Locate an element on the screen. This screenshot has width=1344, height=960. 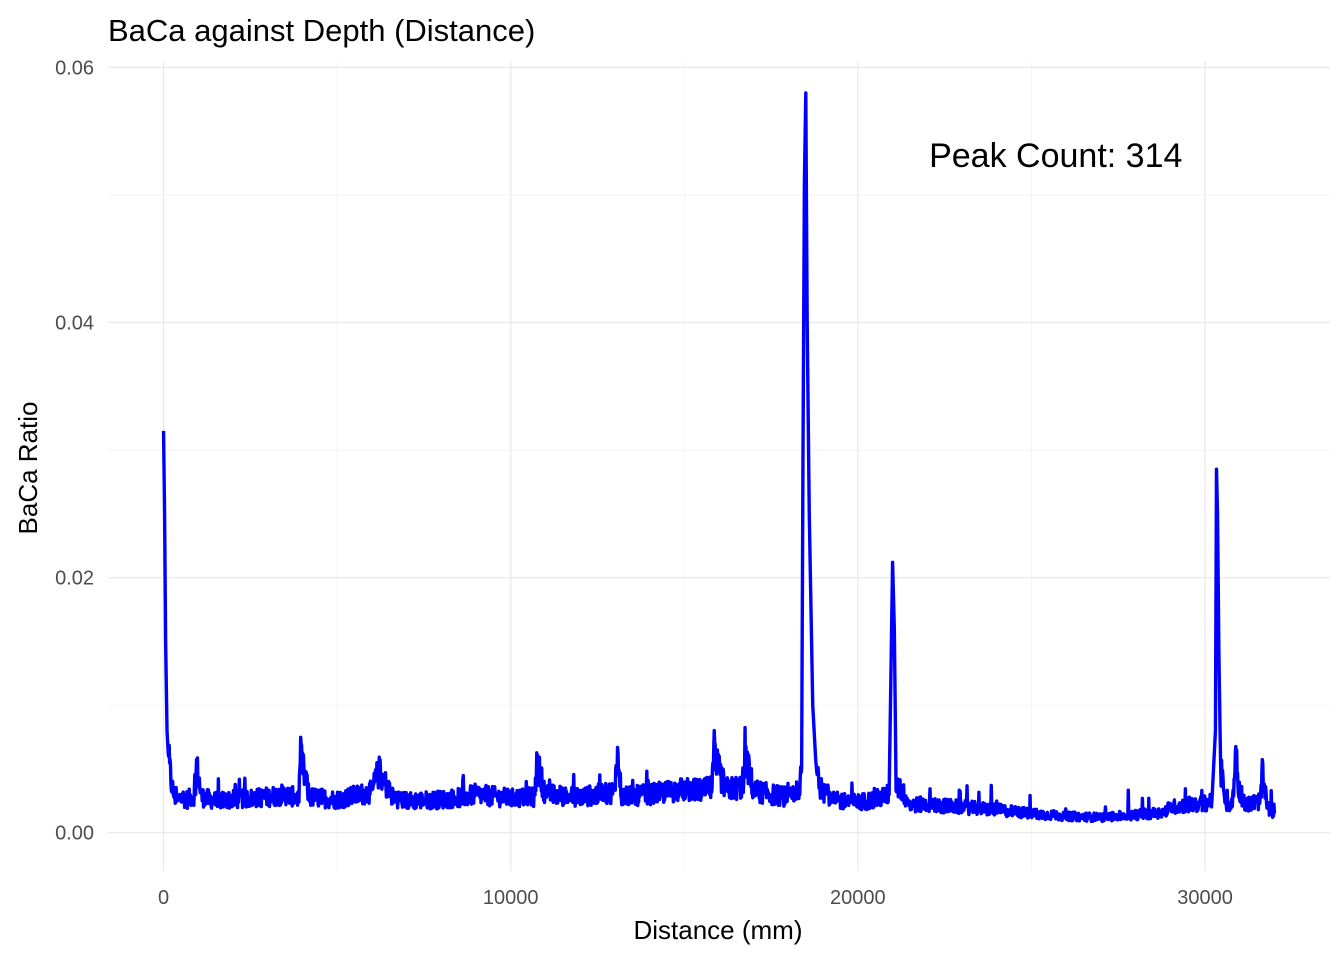
x-tick-label: 10000 is located at coordinates (511, 898).